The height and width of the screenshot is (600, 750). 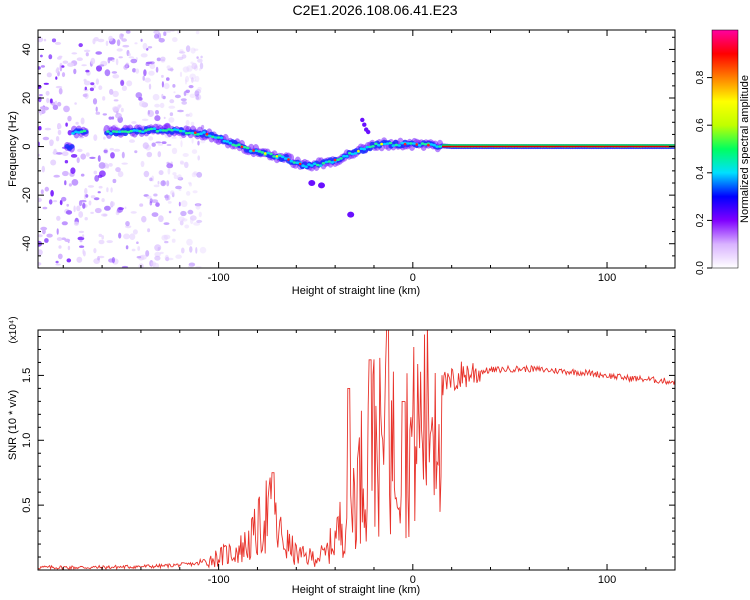 What do you see at coordinates (27, 504) in the screenshot?
I see `y-tick-label: 0.5` at bounding box center [27, 504].